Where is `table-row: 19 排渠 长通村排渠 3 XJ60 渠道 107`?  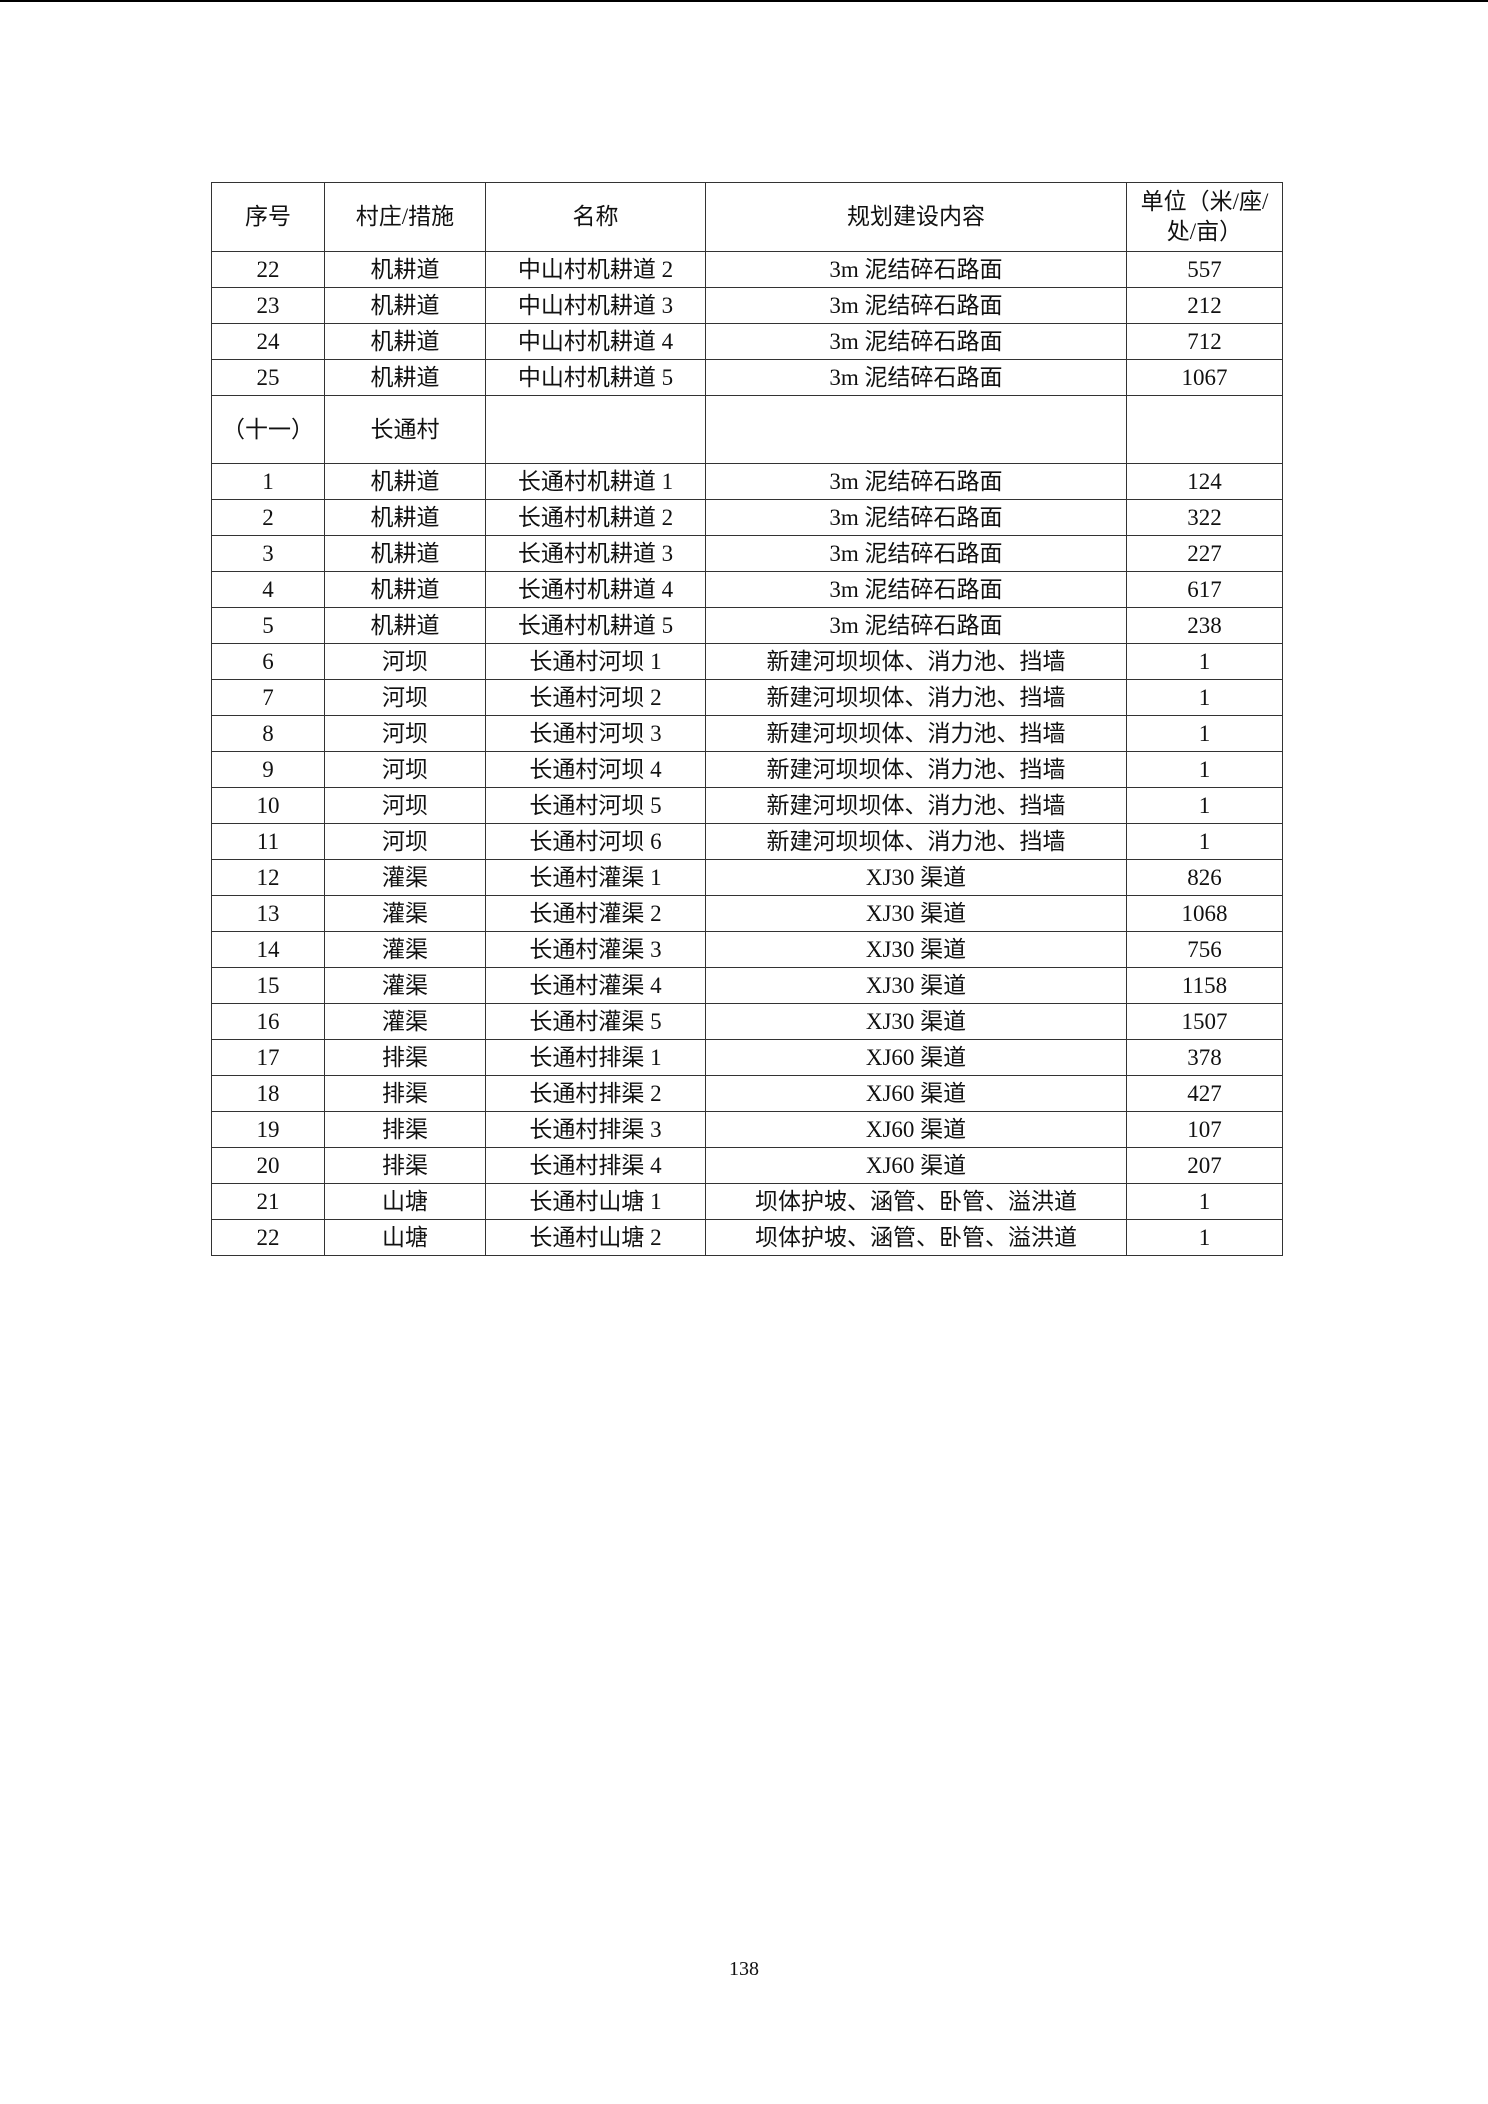
table-row: 19 排渠 长通村排渠 3 XJ60 渠道 107 is located at coordinates (747, 1129).